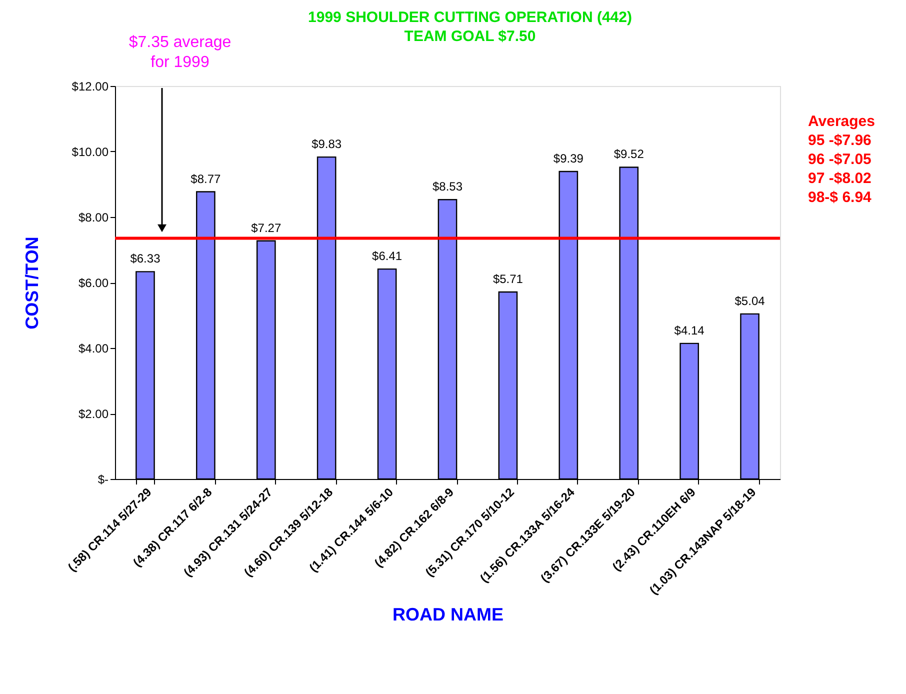 The height and width of the screenshot is (694, 906). I want to click on y-axis-title: COST/TON, so click(32, 283).